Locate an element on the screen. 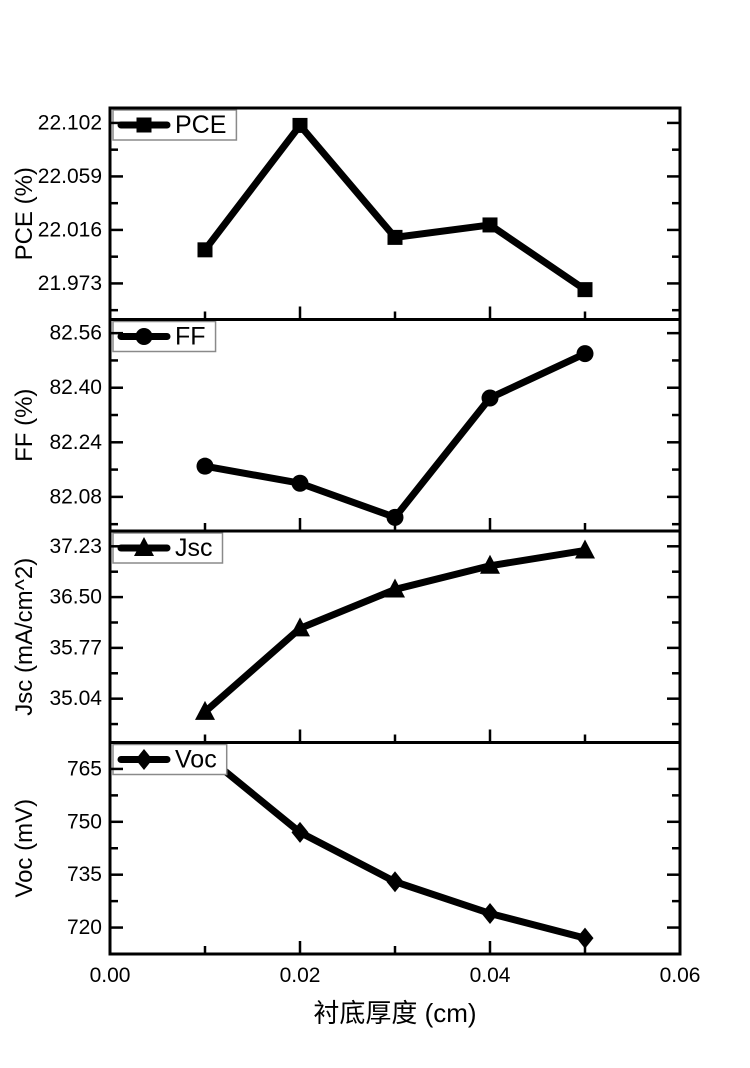 Image resolution: width=750 pixels, height=1068 pixels. pce-y-tick-label: 21.973 is located at coordinates (70, 283).